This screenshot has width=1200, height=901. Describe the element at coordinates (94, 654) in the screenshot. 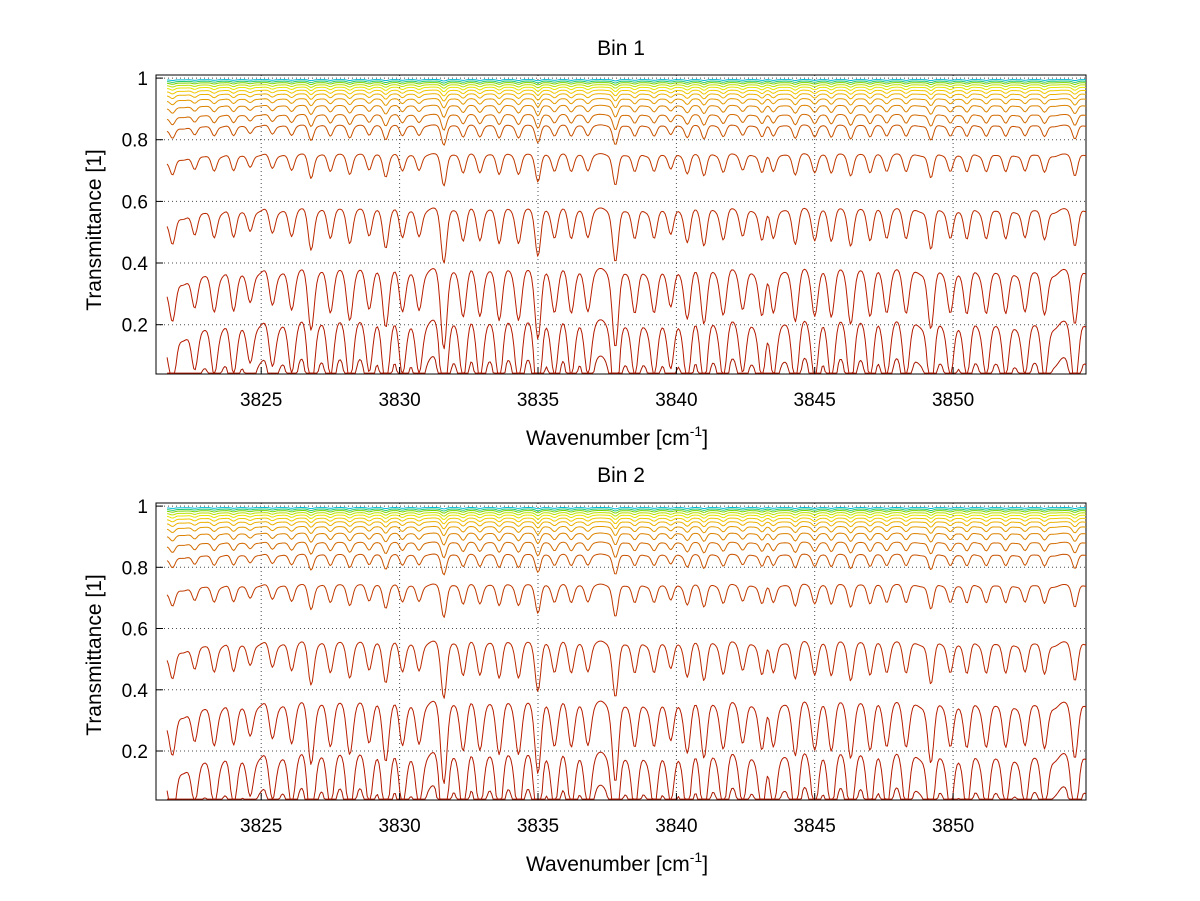

I see `y-axis-label-bin-2: Transmittance [1]` at that location.